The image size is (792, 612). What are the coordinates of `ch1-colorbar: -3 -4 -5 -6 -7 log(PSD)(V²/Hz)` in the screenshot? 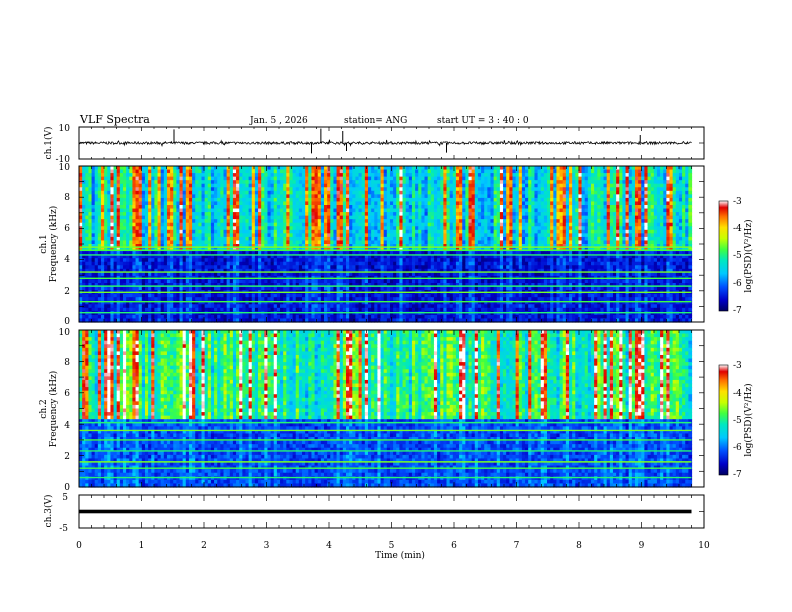 It's located at (736, 256).